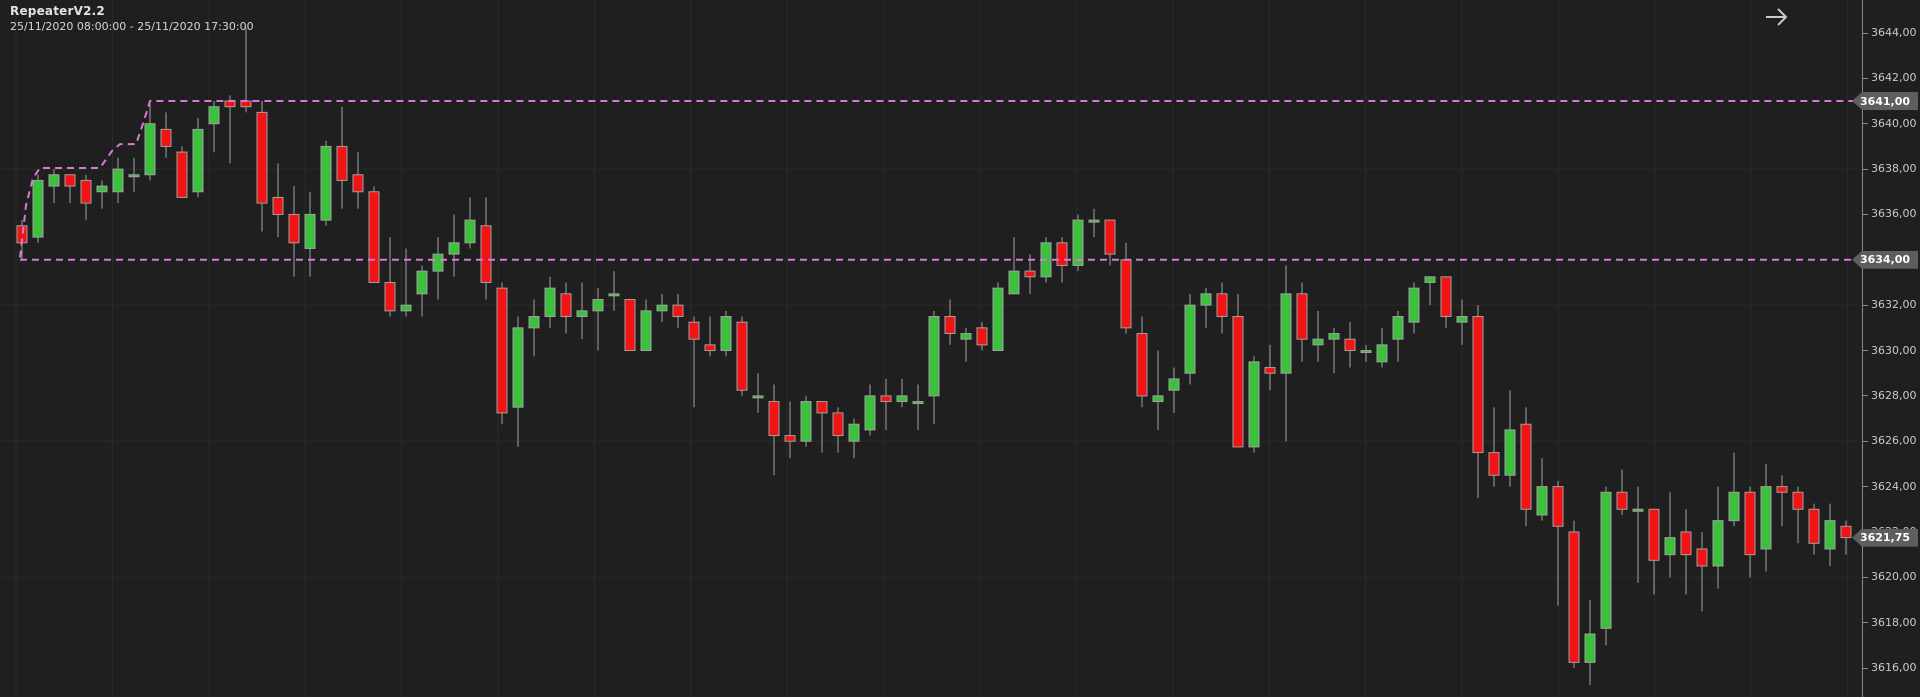  I want to click on indicator-title: RepeaterV2.2, so click(57, 11).